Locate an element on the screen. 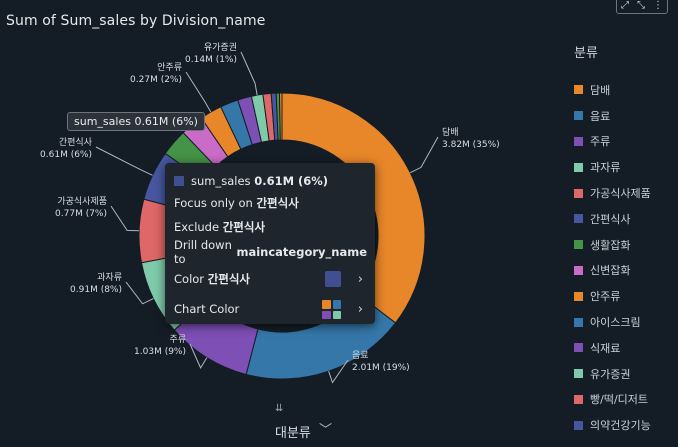 This screenshot has height=447, width=678. focus-only-item: Focus only on 간편식사 is located at coordinates (270, 203).